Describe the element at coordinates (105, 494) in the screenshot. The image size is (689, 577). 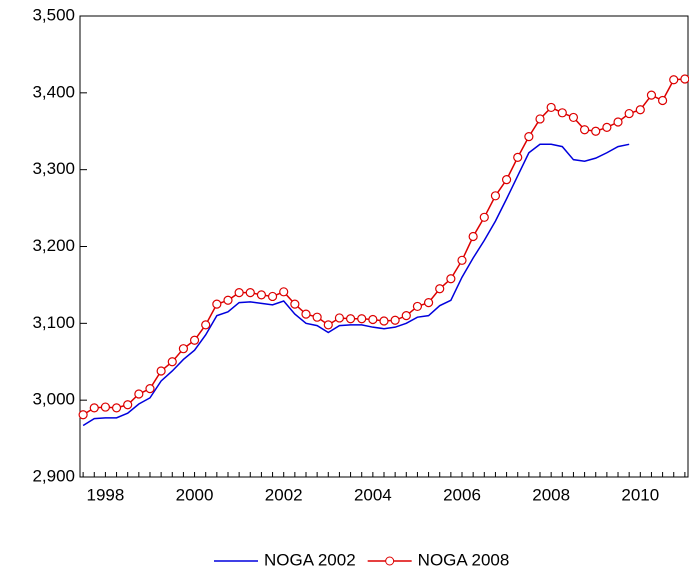
I see `x-tick-label: 1998` at that location.